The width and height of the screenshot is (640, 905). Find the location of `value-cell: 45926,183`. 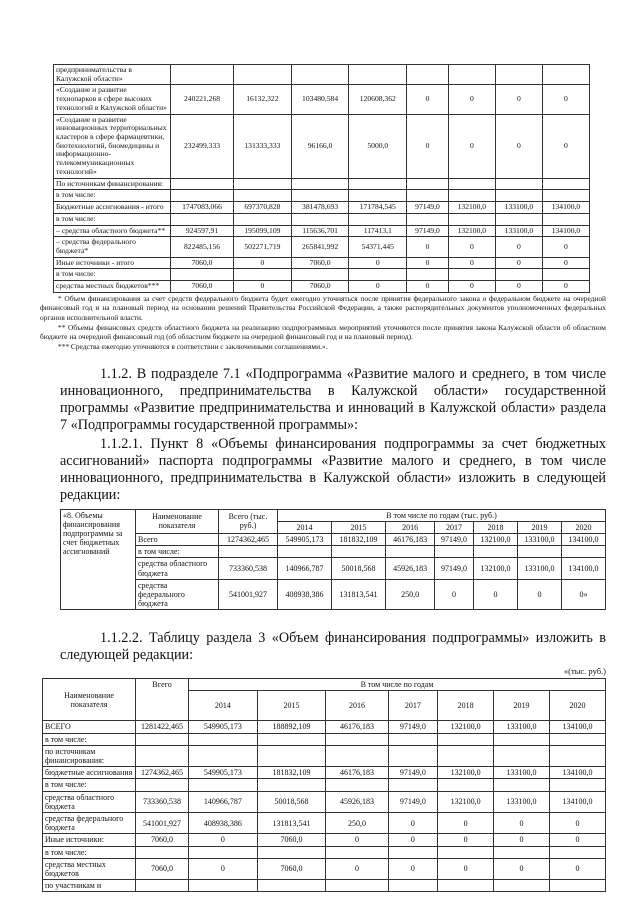

value-cell: 45926,183 is located at coordinates (357, 801).